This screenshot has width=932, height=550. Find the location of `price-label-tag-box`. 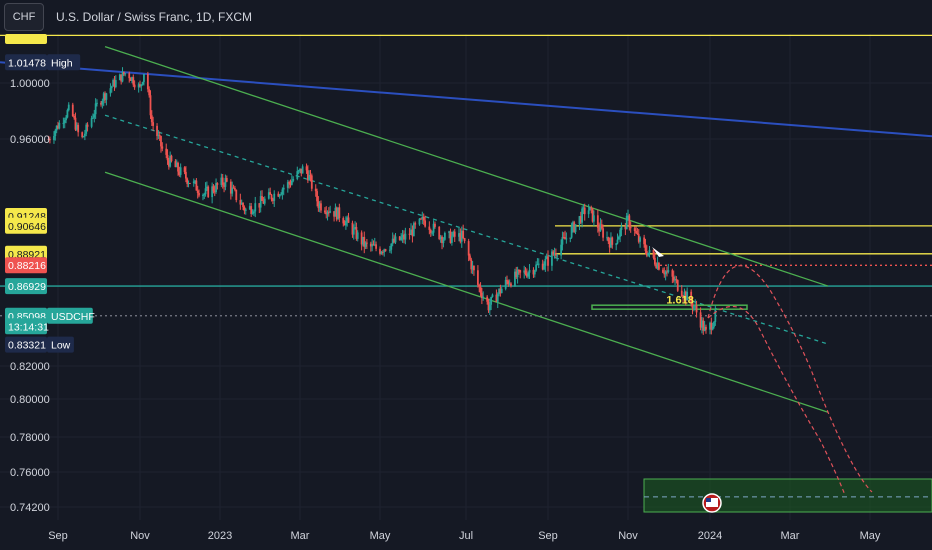

price-label-tag-box is located at coordinates (60, 344).